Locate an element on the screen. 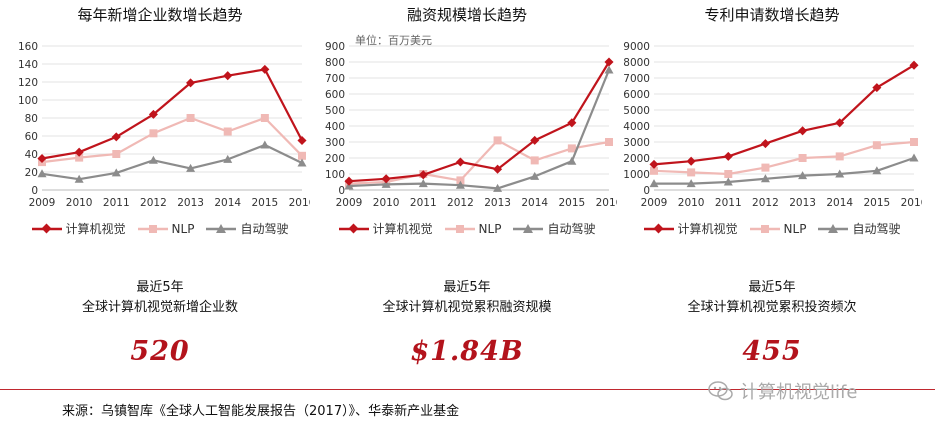 The image size is (935, 434). y-tick-label: 400 is located at coordinates (335, 127).